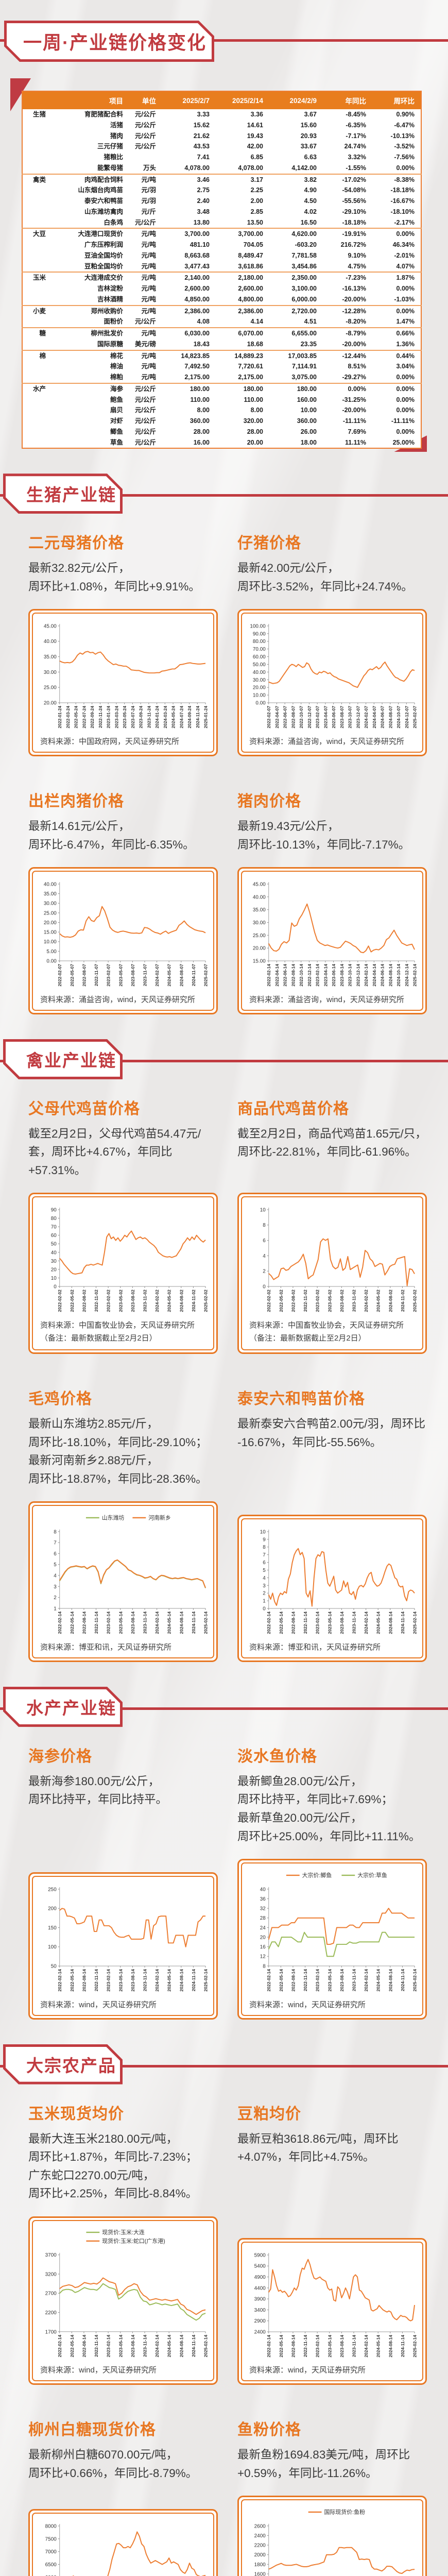  What do you see at coordinates (96, 975) in the screenshot?
I see `svg-text: 2022-11-07` at bounding box center [96, 975].